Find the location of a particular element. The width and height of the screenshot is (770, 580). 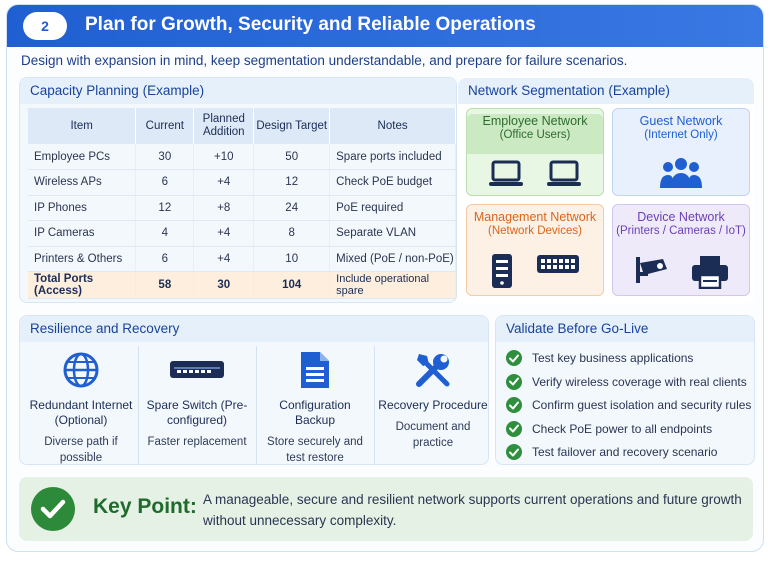

table-cell: 10 is located at coordinates (292, 259).